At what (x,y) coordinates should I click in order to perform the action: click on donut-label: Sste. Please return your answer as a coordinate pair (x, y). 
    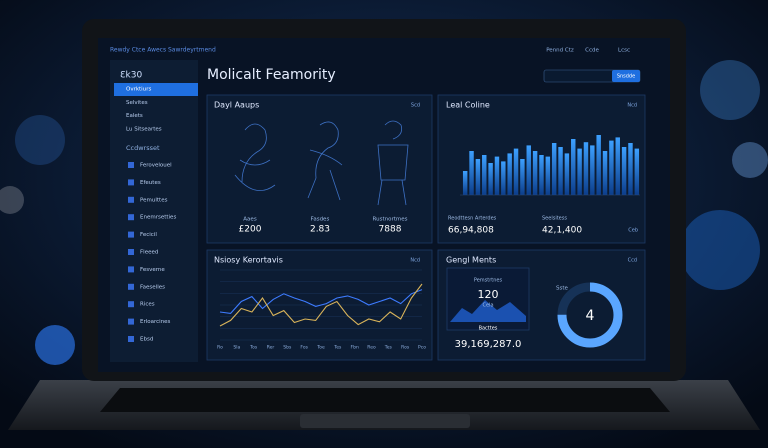
    Looking at the image, I should click on (562, 289).